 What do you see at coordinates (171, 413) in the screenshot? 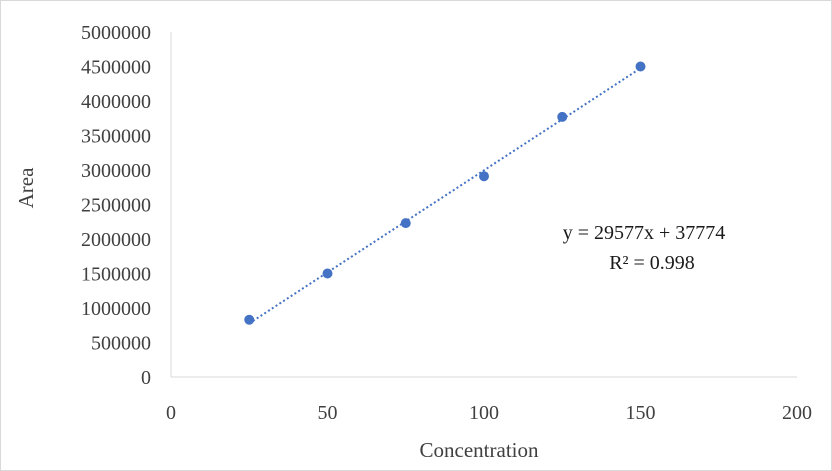
I see `x-tick-label: 0` at bounding box center [171, 413].